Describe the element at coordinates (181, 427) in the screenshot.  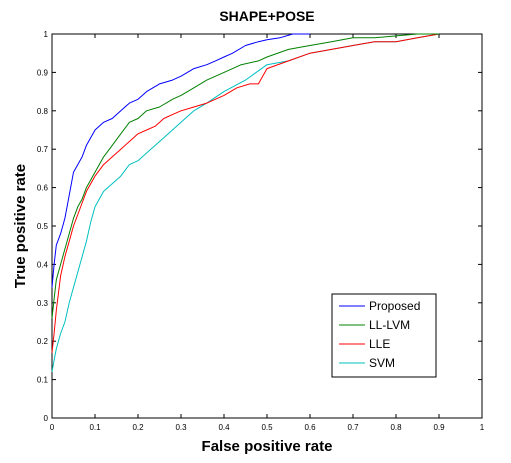
I see `x-tick-label: 0.3` at that location.